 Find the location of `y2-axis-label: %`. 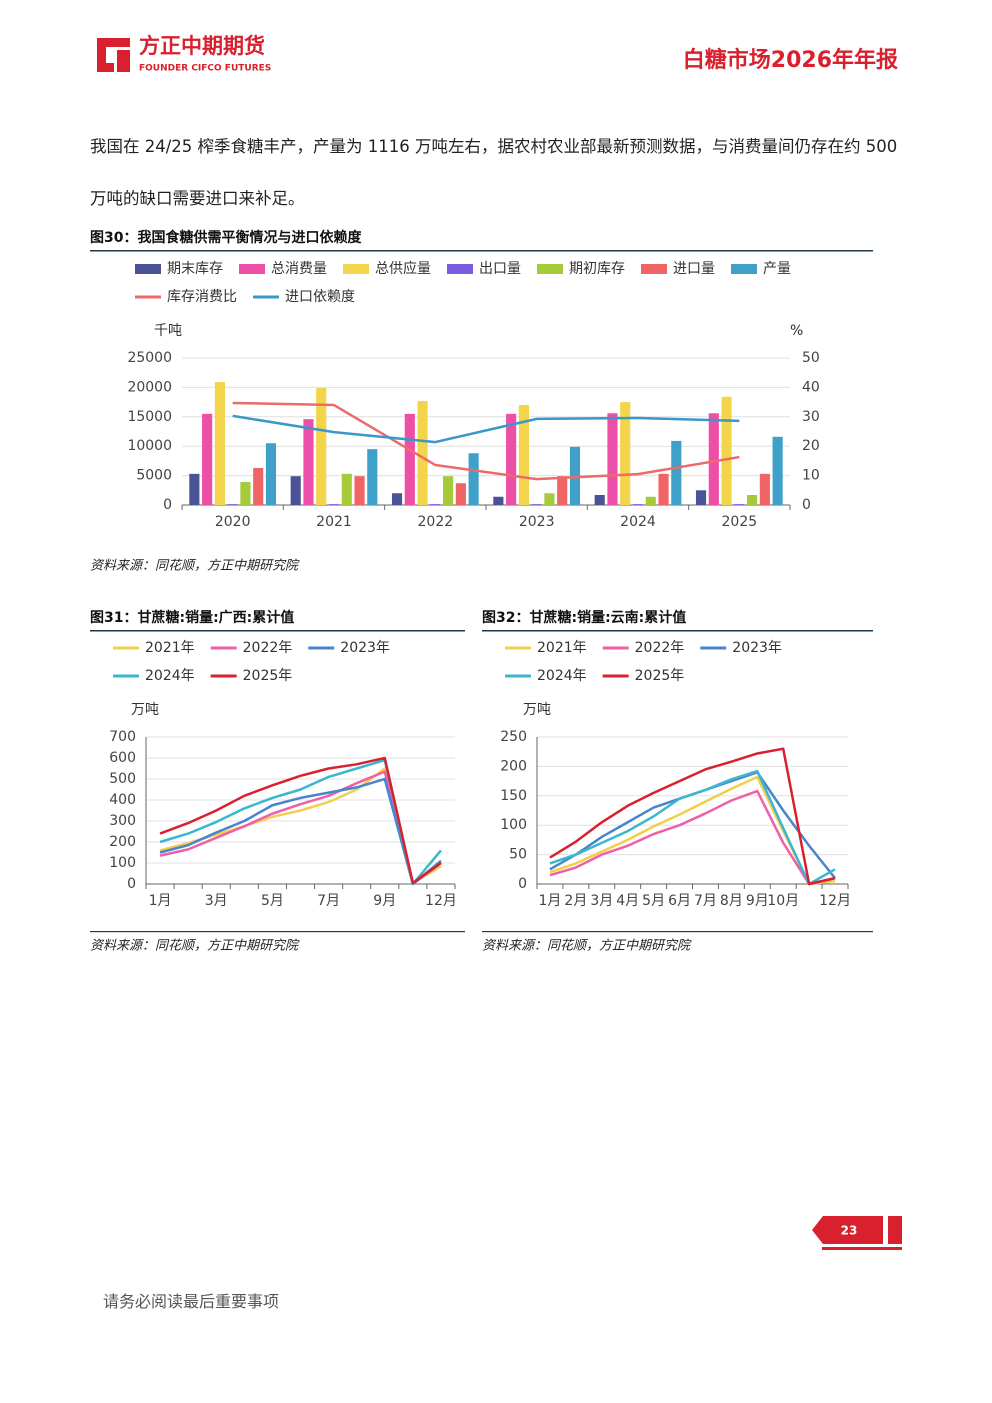

y2-axis-label: % is located at coordinates (796, 331).